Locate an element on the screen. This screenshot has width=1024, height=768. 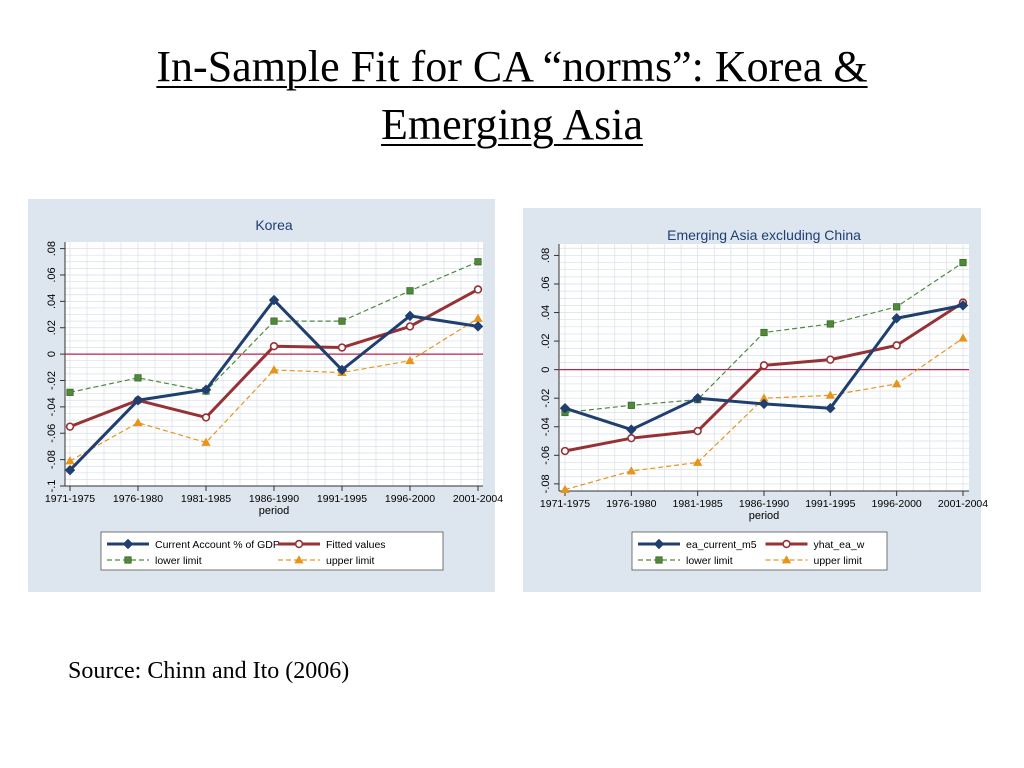
legend-label: Fitted values is located at coordinates (356, 545).